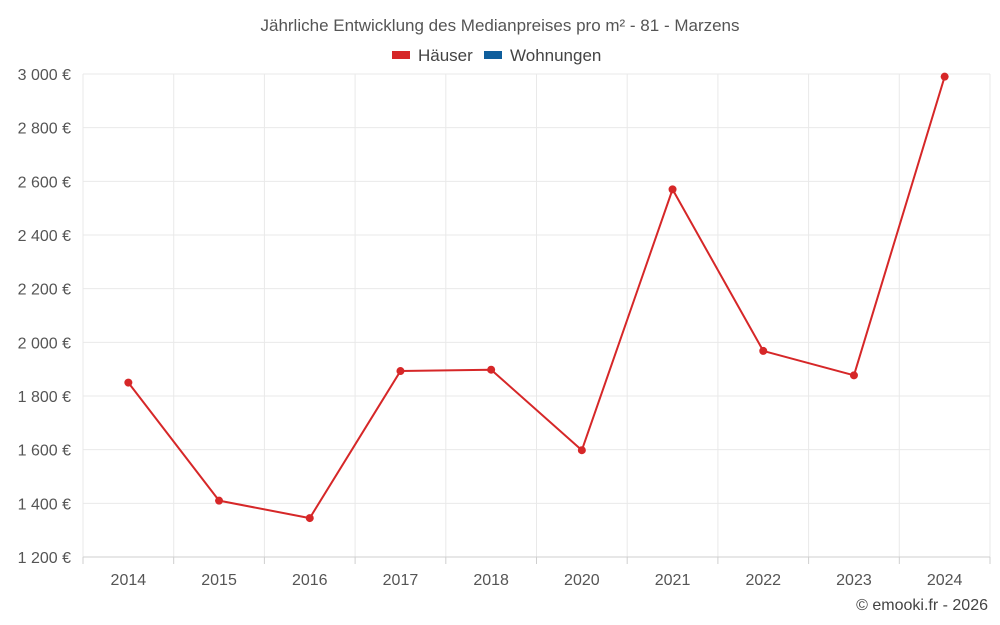  I want to click on legend: Häuser Wohnungen, so click(496, 55).